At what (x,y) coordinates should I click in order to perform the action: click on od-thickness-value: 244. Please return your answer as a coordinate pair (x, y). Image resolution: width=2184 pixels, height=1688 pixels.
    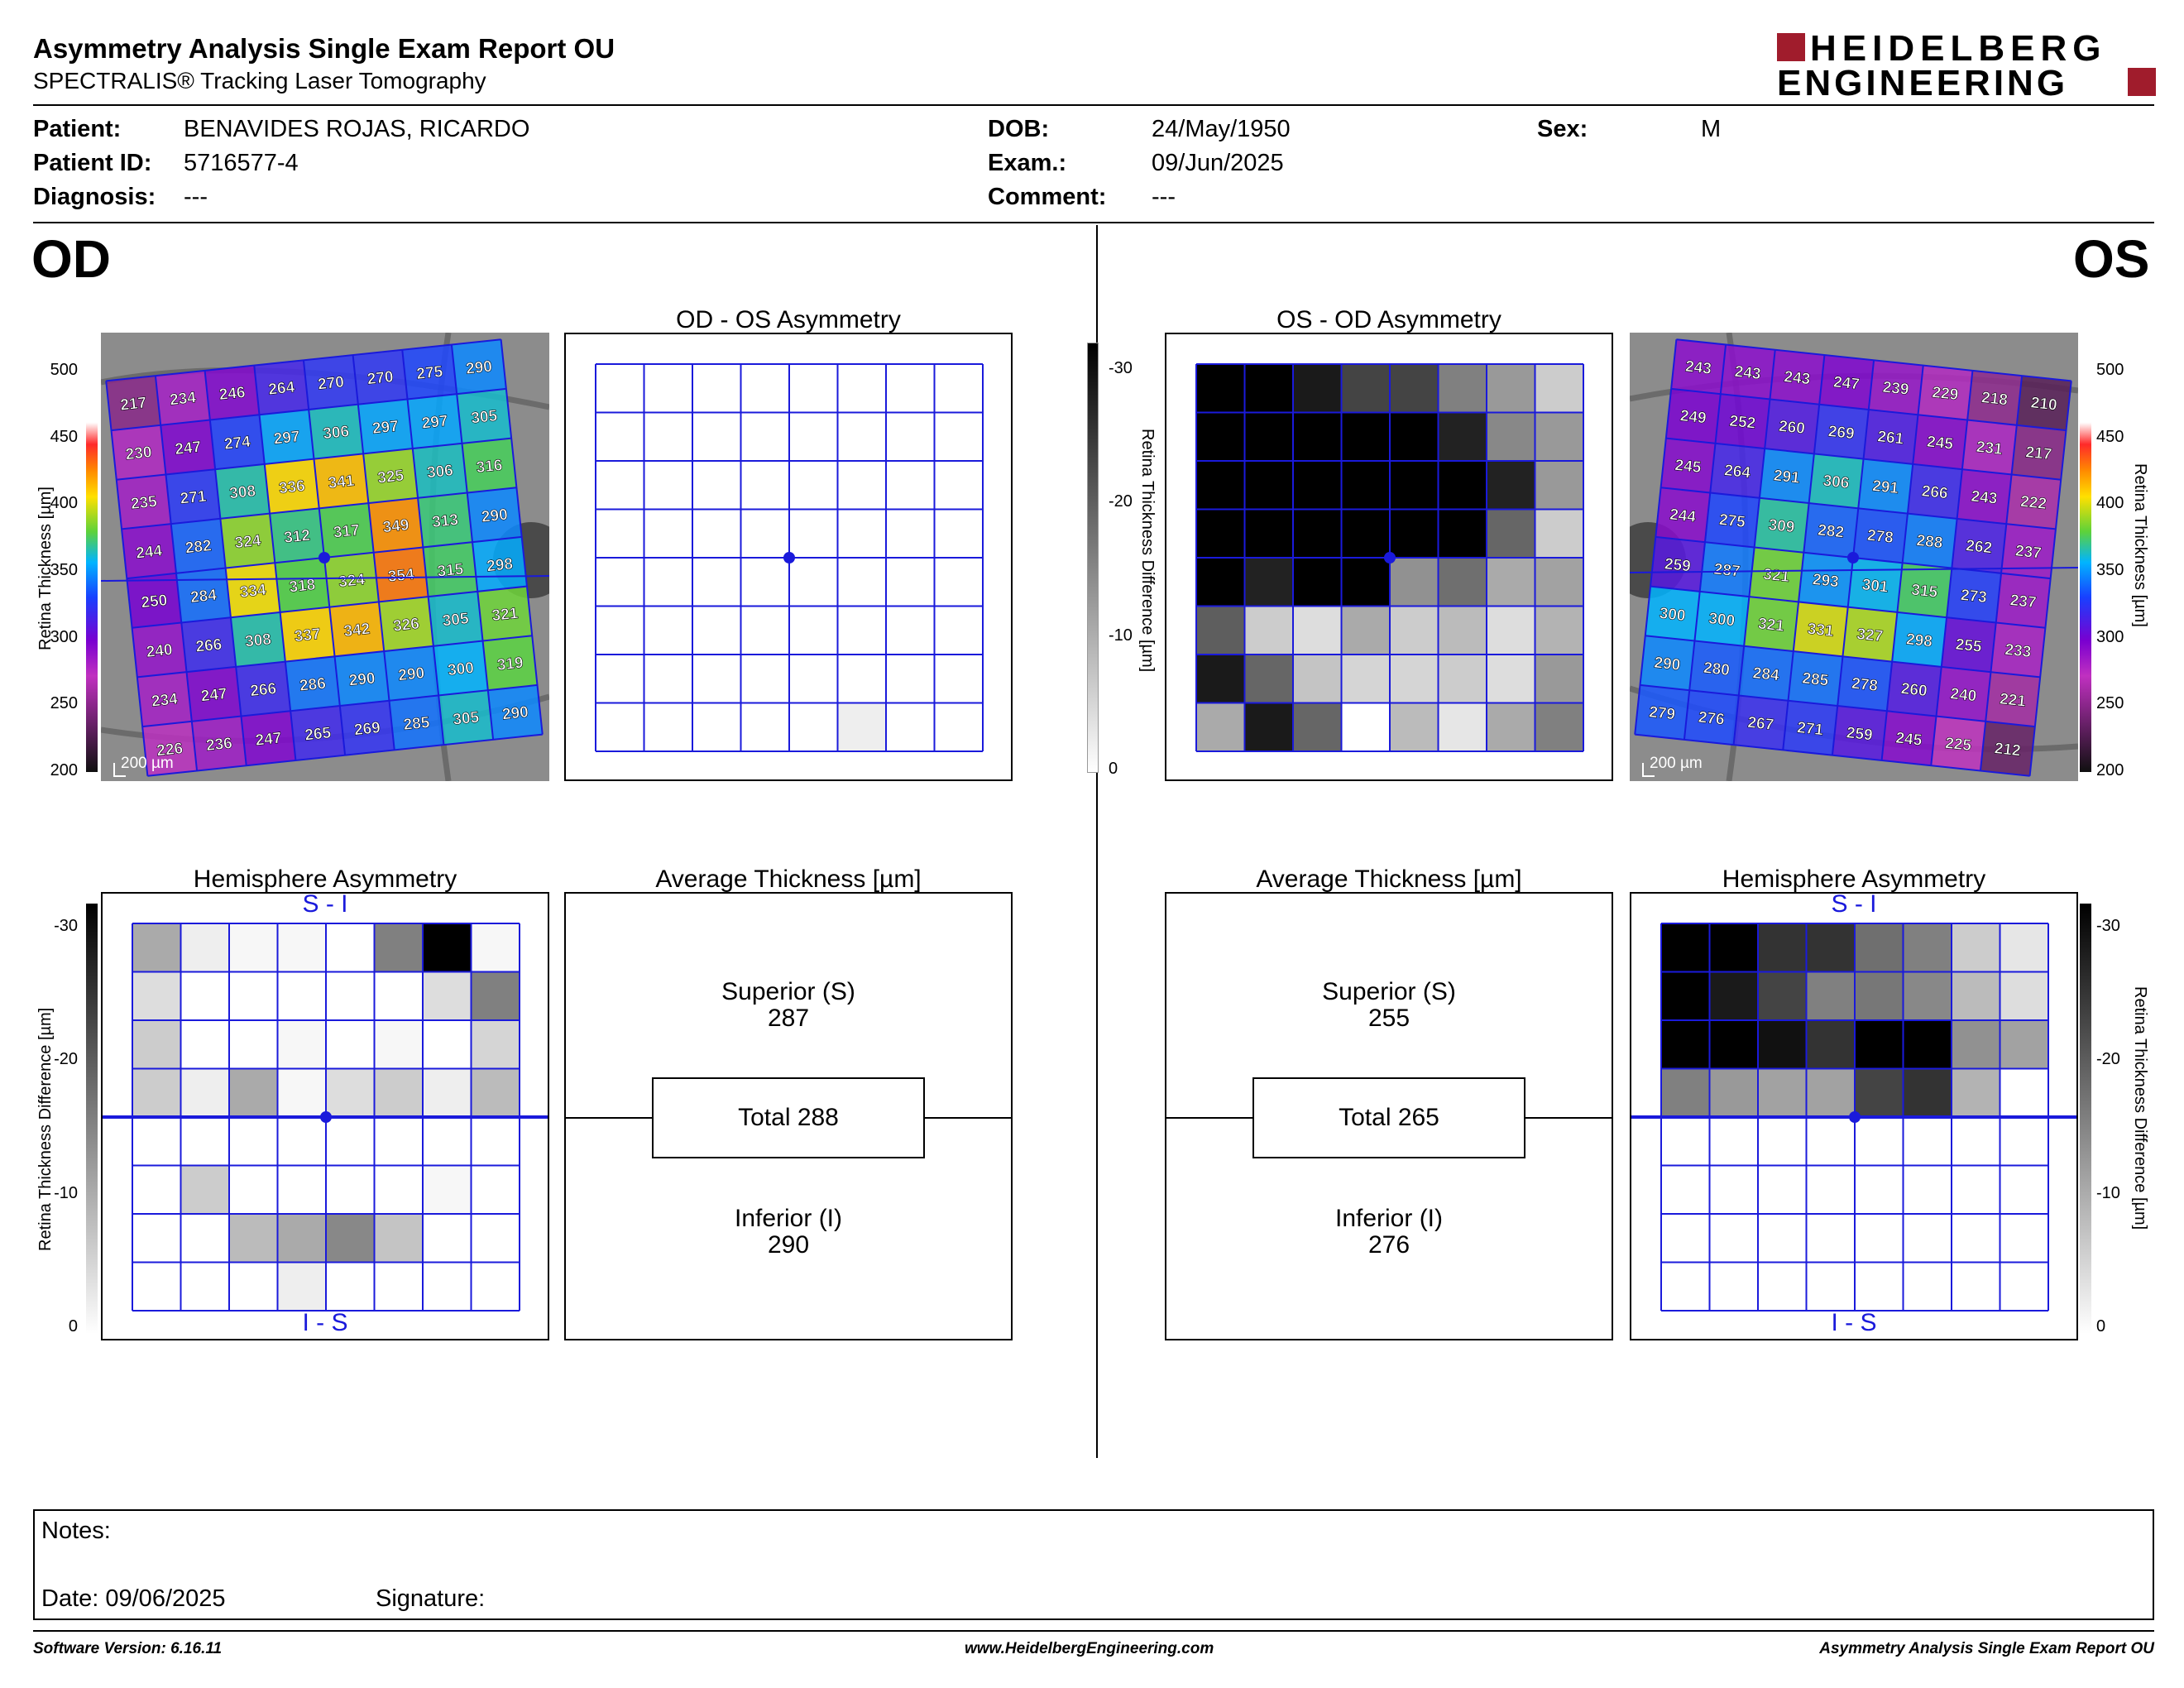
    Looking at the image, I should click on (149, 552).